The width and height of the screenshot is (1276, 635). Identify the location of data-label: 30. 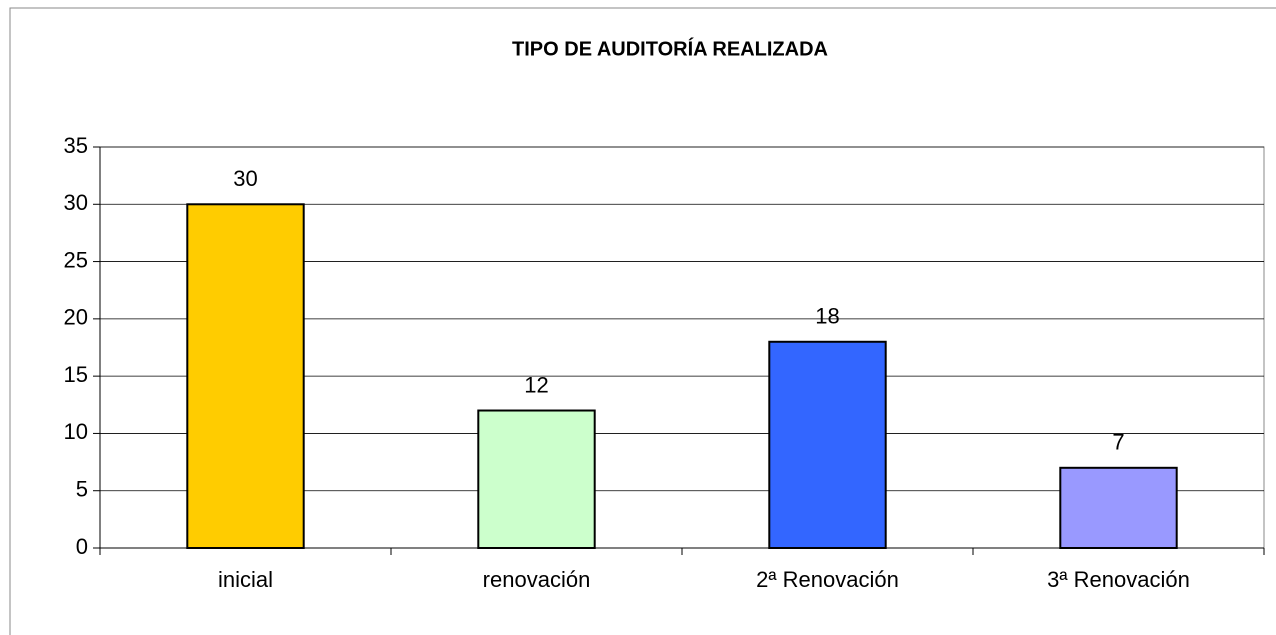
(245, 178).